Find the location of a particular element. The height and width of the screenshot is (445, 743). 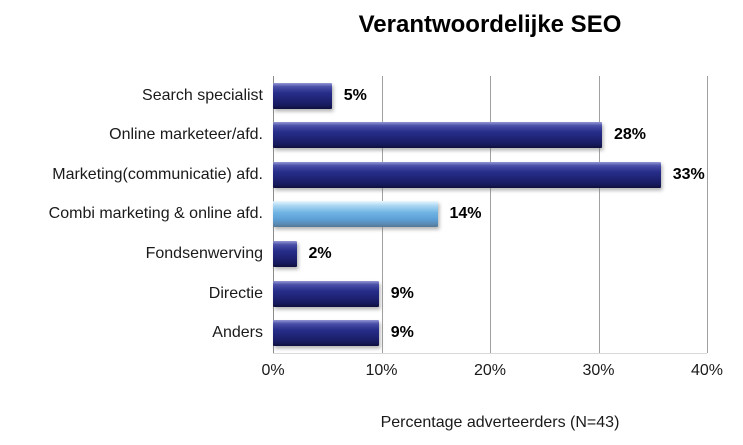

chart-title: Verantwoordelijke SEO is located at coordinates (490, 24).